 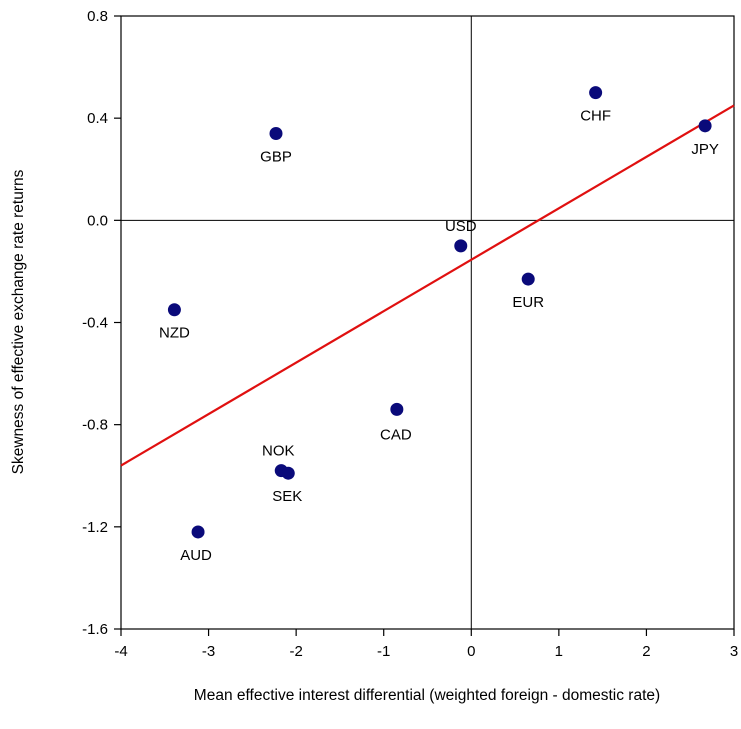 What do you see at coordinates (471, 651) in the screenshot?
I see `x-tick-label: 0` at bounding box center [471, 651].